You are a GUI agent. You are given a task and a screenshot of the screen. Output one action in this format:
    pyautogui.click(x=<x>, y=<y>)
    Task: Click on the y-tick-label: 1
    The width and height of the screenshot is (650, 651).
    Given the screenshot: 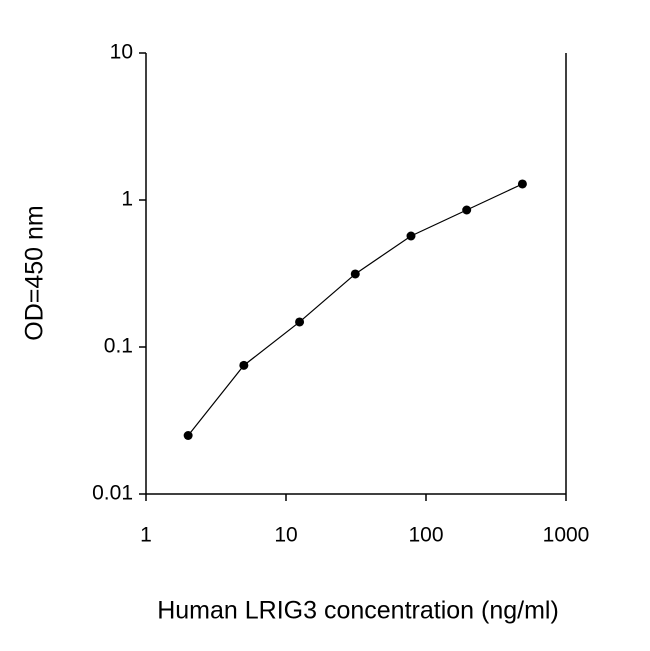 What is the action you would take?
    pyautogui.click(x=127, y=199)
    